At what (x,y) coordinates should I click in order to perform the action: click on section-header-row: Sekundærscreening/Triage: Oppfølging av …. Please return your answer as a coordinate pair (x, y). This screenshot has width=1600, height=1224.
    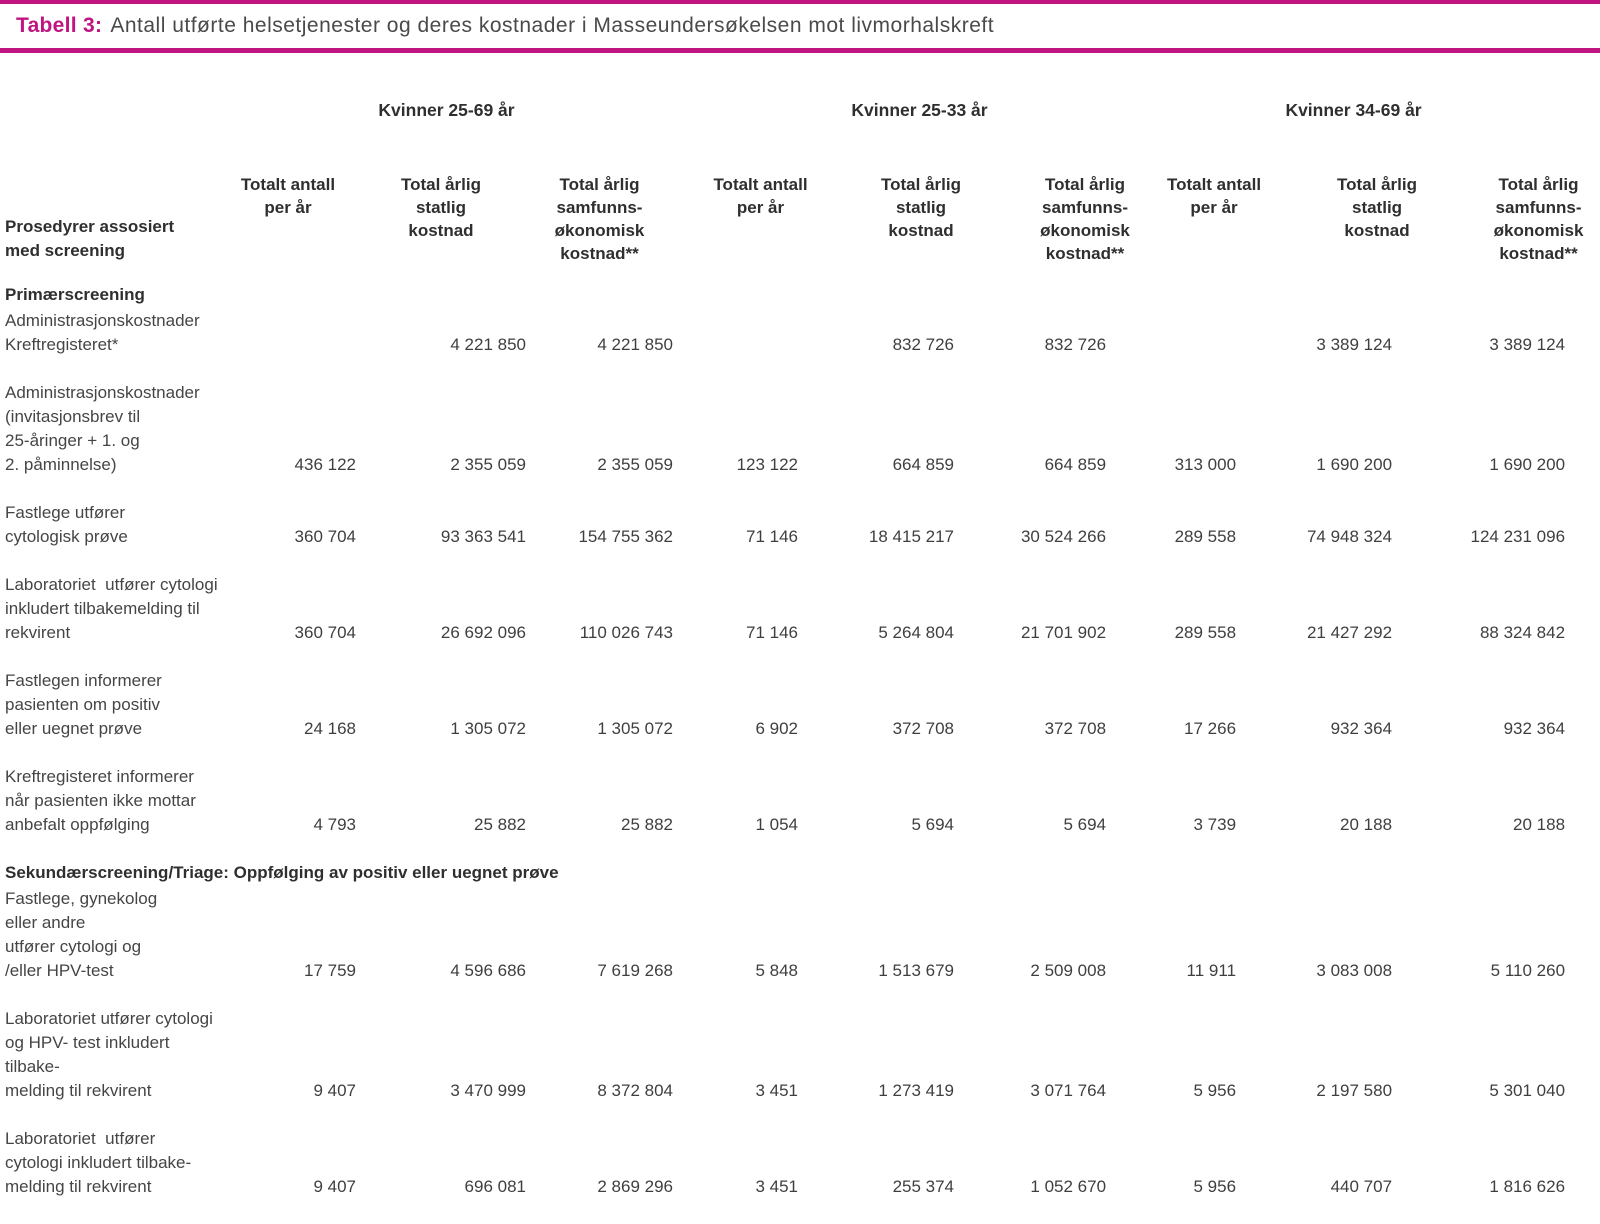
    Looking at the image, I should click on (785, 861).